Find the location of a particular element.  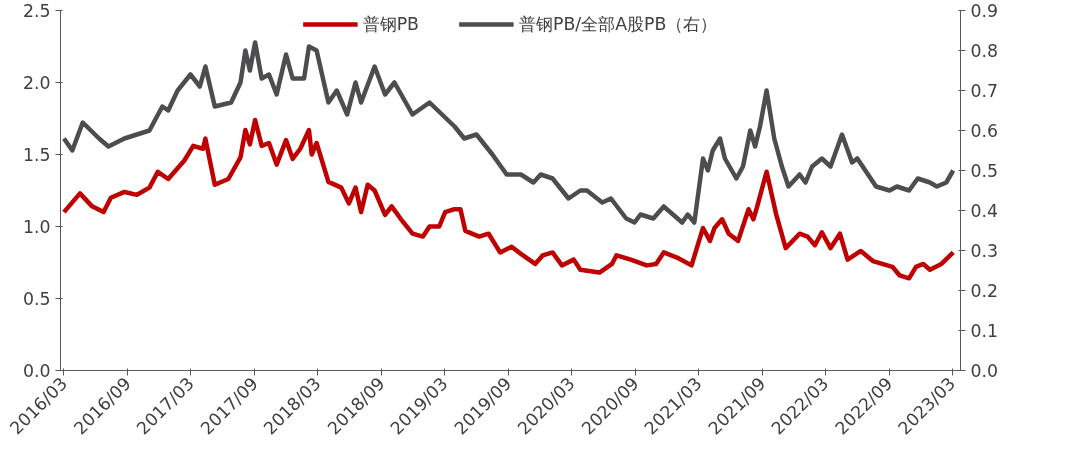

y2-tick-label: 0.9 is located at coordinates (984, 11).